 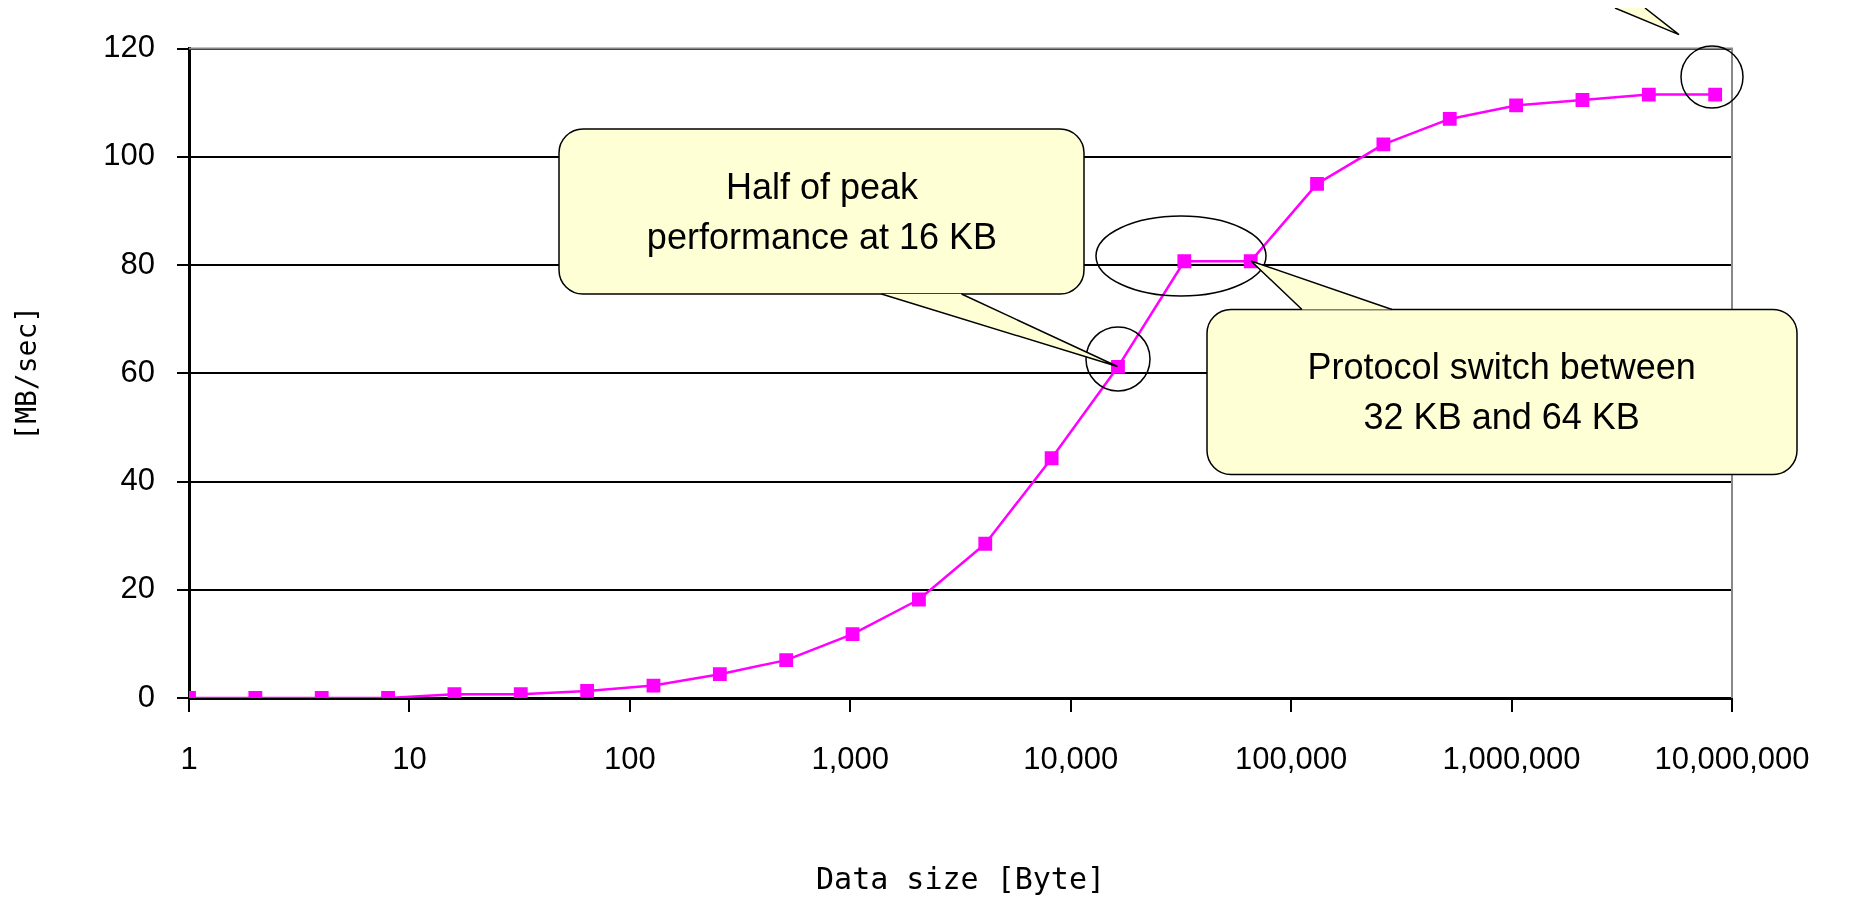 I want to click on x-tick-label: 10,000, so click(x=1071, y=759).